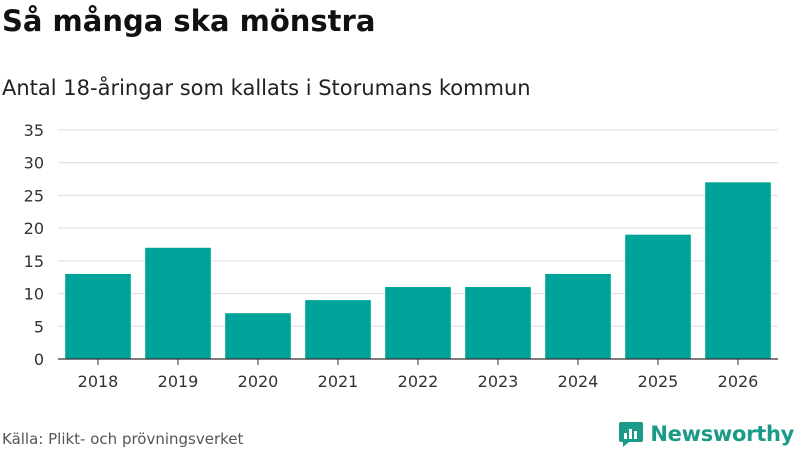  Describe the element at coordinates (123, 439) in the screenshot. I see `source-note: Källa: Plikt- och prövningsverket` at that location.